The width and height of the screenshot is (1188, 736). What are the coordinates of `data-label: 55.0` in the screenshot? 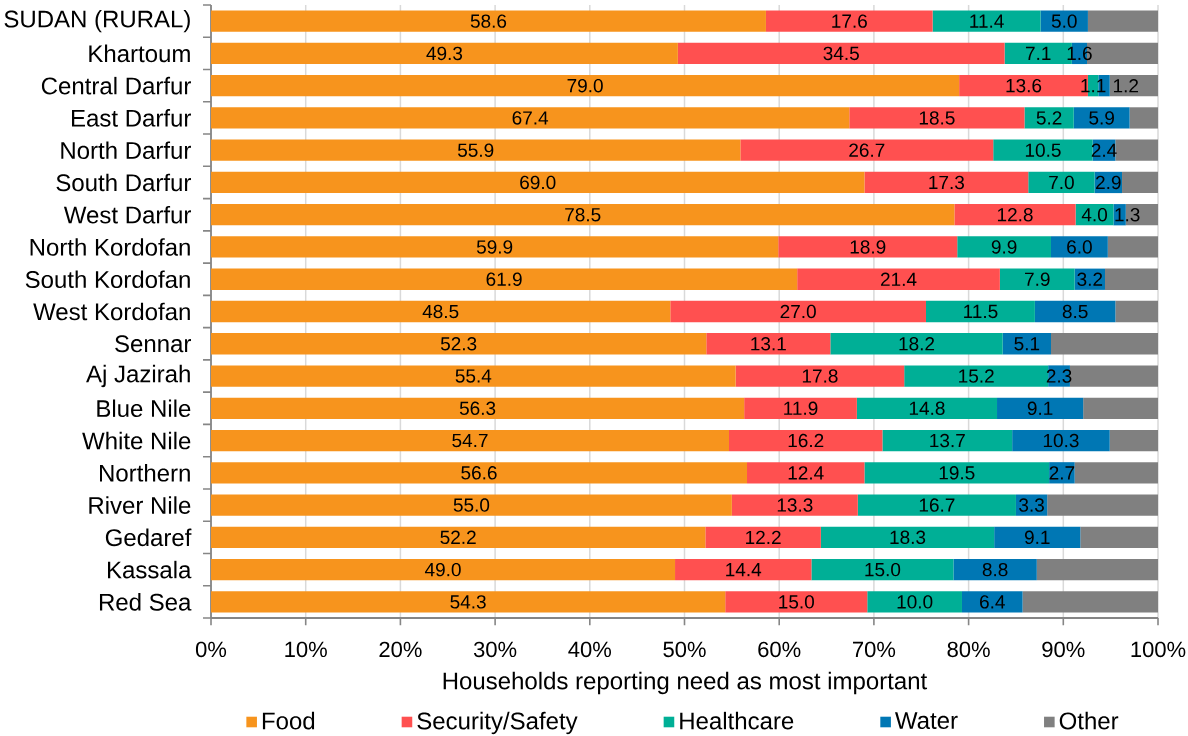 It's located at (471, 505).